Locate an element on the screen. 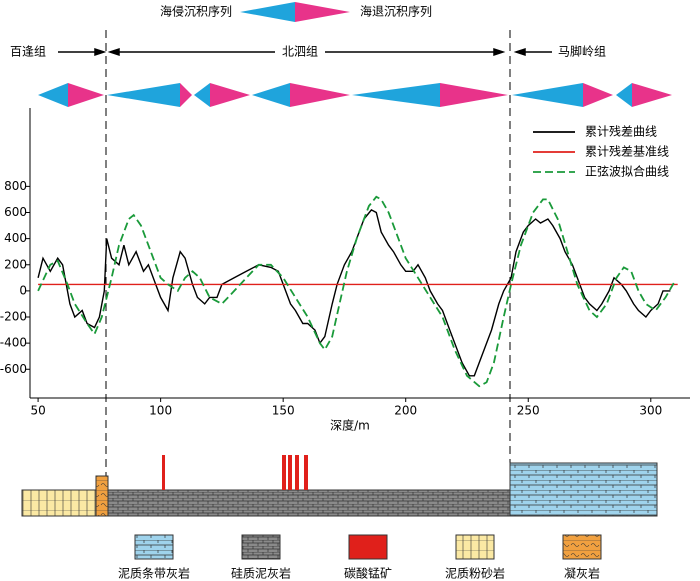  formation-label: 北泗组 is located at coordinates (300, 52).